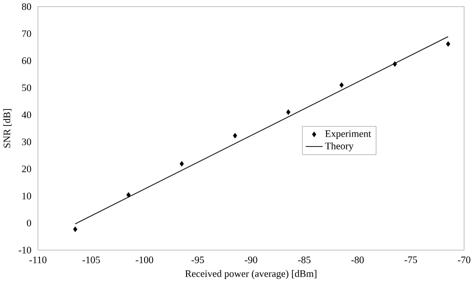 The image size is (474, 282). Describe the element at coordinates (91, 260) in the screenshot. I see `x-tick-label: -105` at that location.